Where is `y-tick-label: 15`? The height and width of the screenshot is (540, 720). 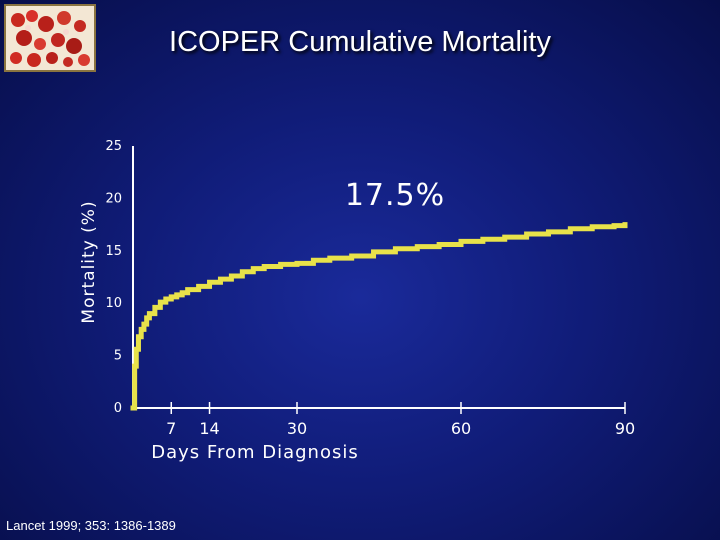
y-tick-label: 15 is located at coordinates (113, 251).